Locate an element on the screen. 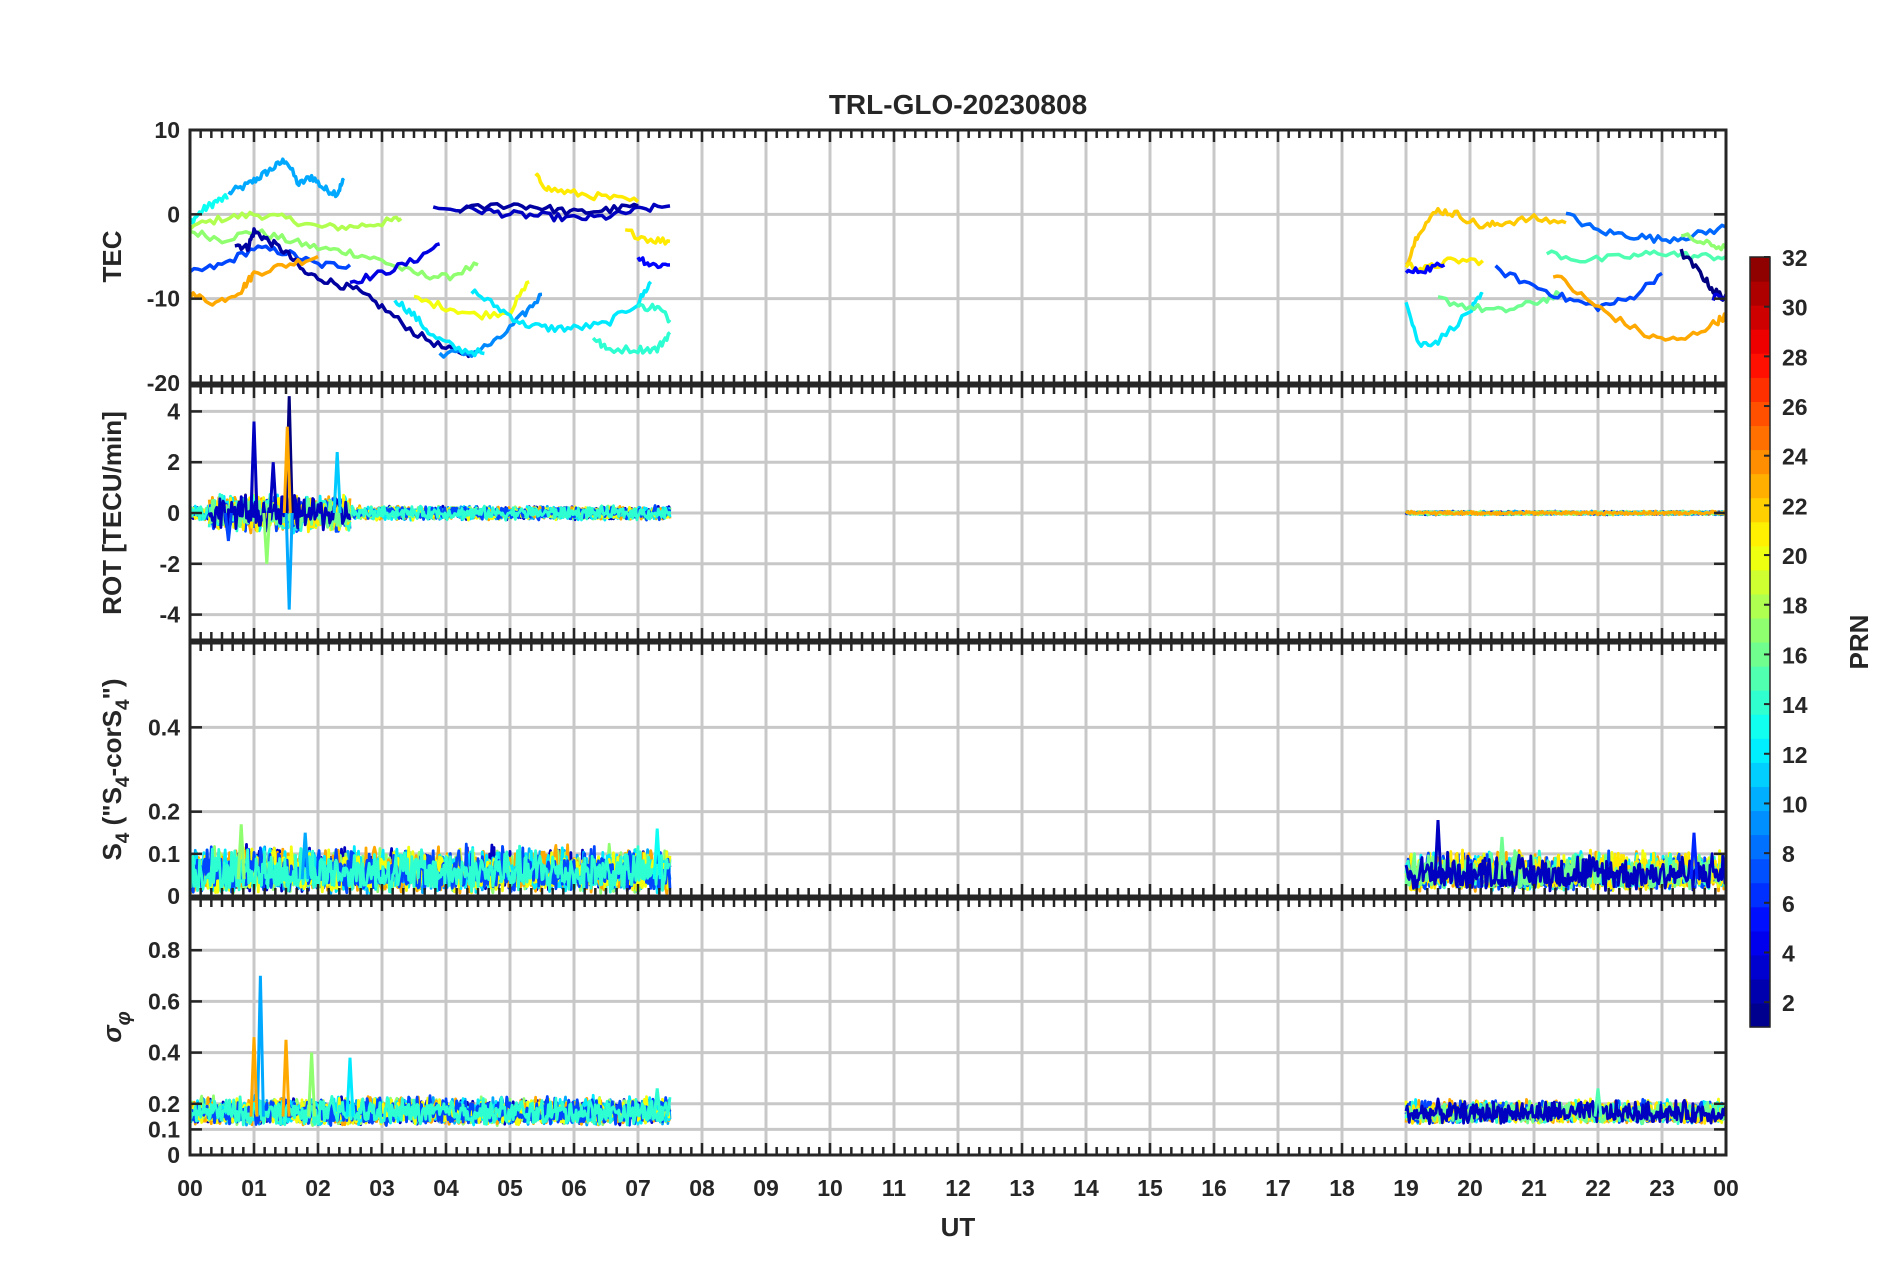 This screenshot has height=1272, width=1902. colorbar-tick-label: 26 is located at coordinates (1795, 407).